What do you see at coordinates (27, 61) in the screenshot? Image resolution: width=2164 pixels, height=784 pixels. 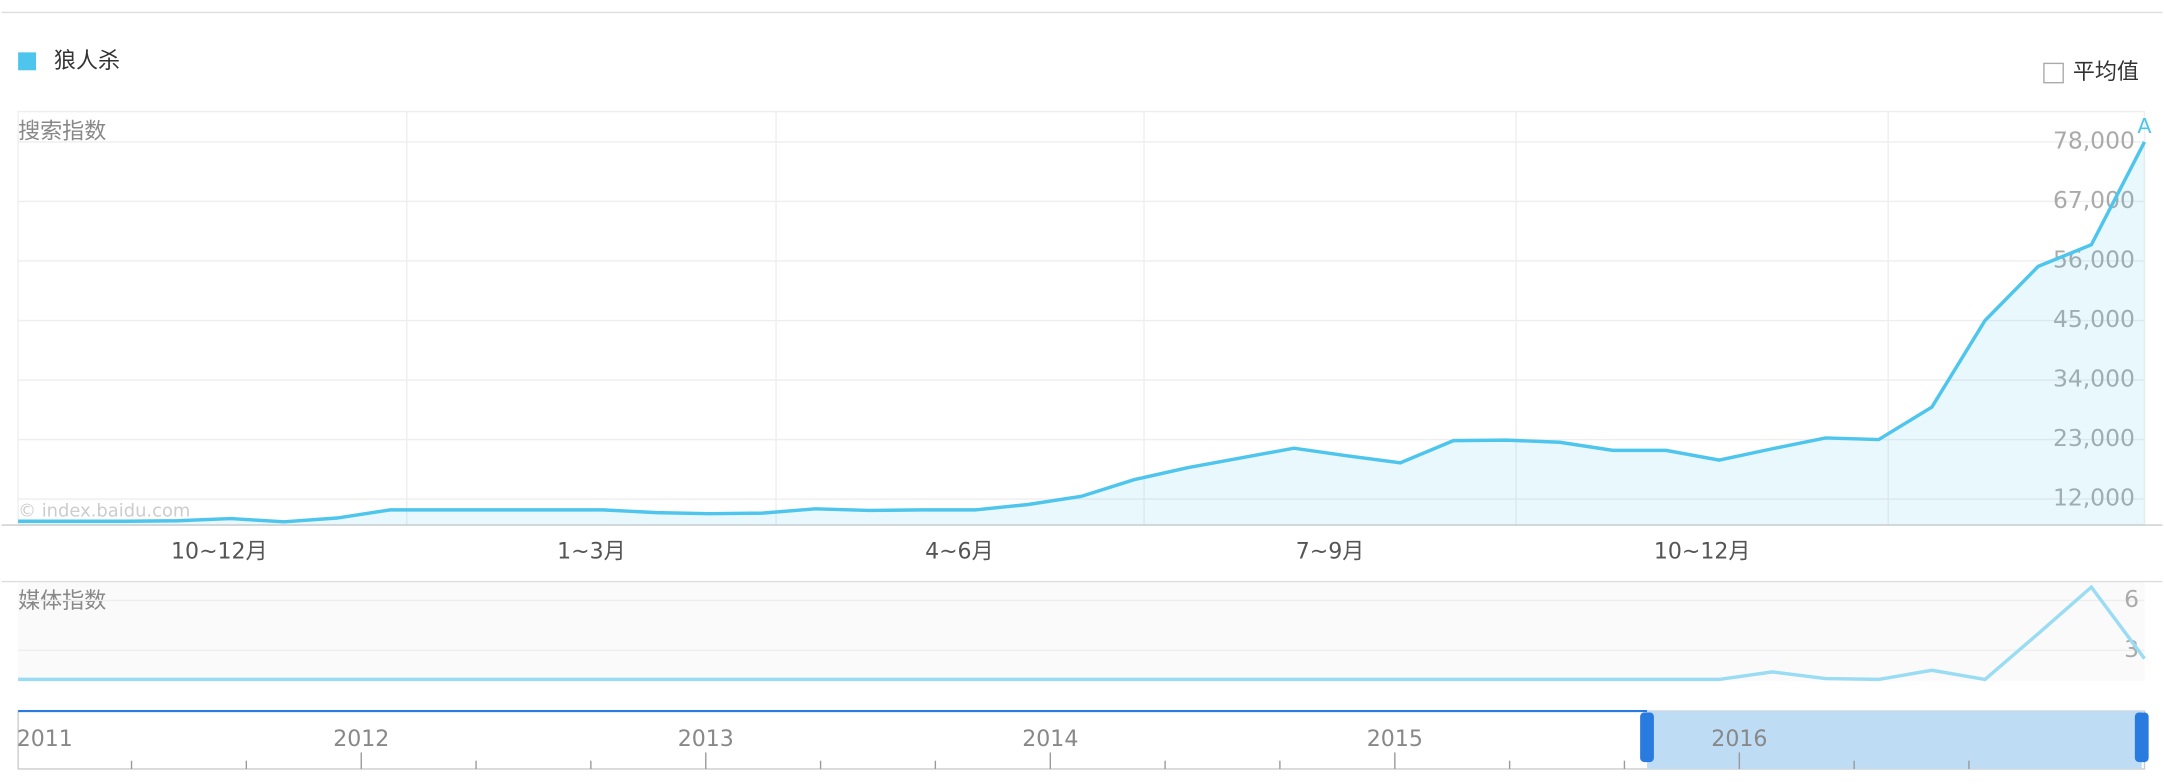 I see `legend-swatch` at bounding box center [27, 61].